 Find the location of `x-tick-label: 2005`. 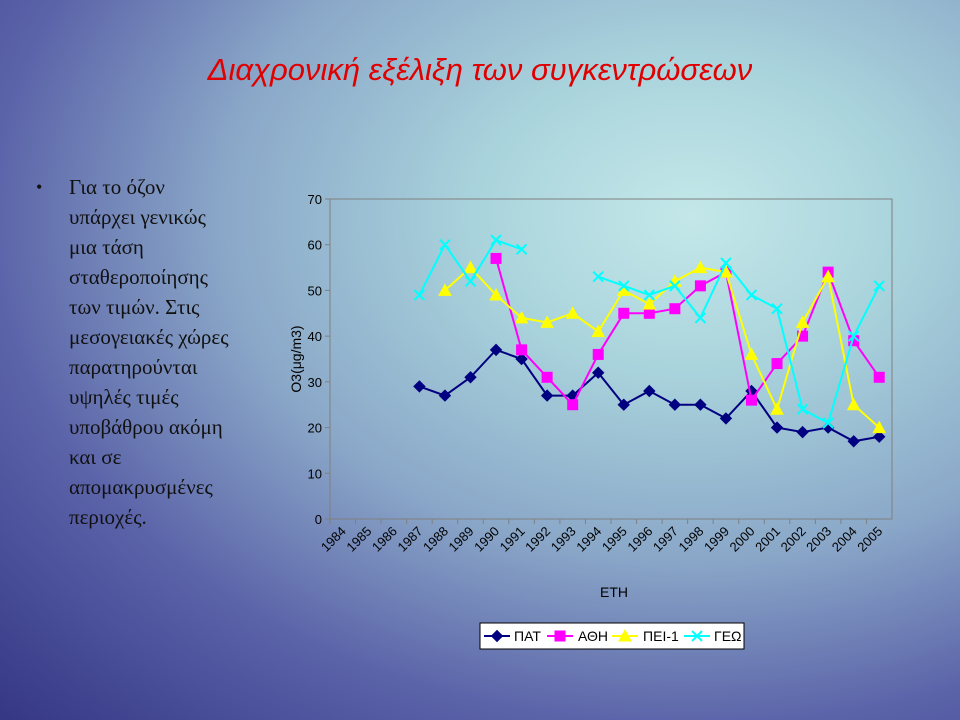

x-tick-label: 2005 is located at coordinates (869, 539).